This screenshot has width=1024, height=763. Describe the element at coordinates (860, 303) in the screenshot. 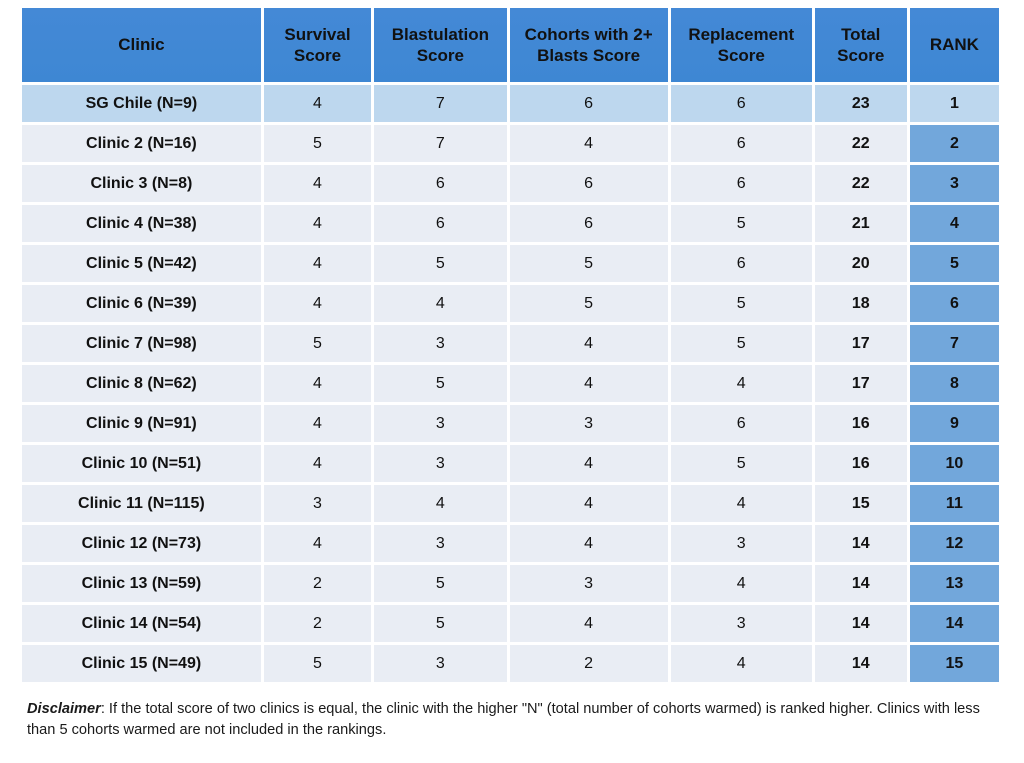

I see `total-score-cell: 18` at that location.